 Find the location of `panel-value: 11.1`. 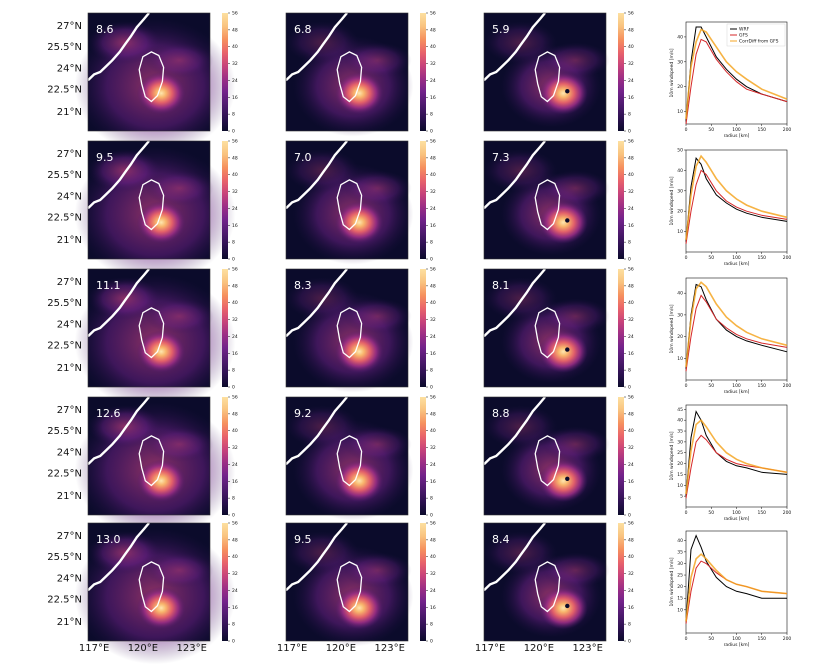

panel-value: 11.1 is located at coordinates (108, 285).